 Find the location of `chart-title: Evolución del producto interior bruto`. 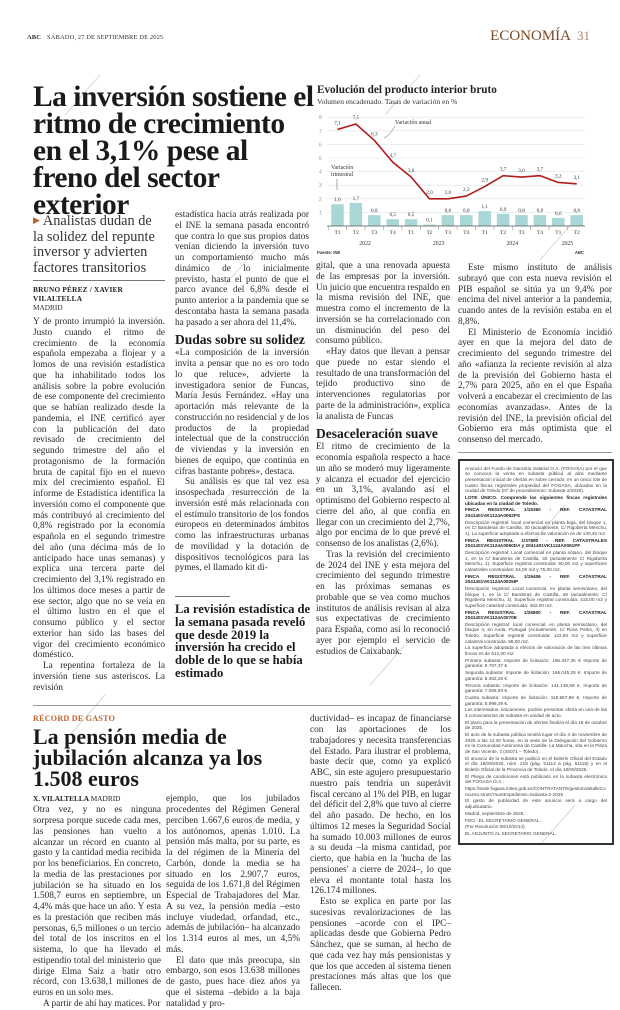

chart-title: Evolución del producto interior bruto is located at coordinates (407, 90).